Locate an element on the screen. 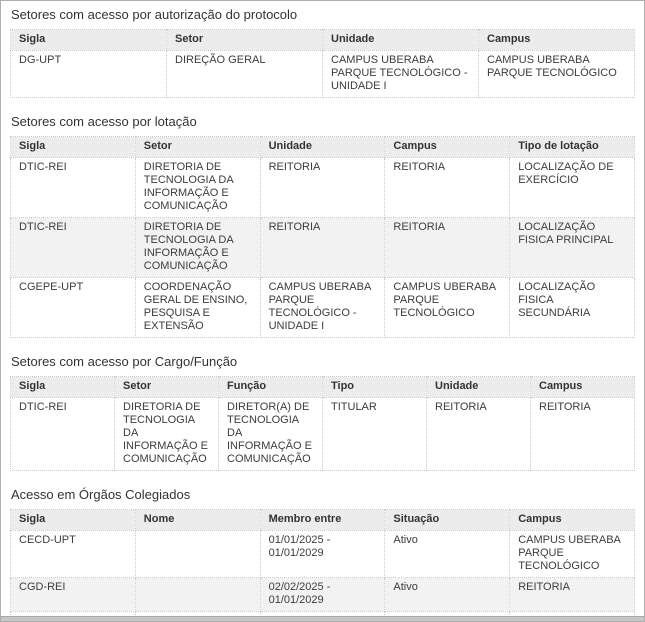  table-cell: 01/01/2025 - 01/01/2029 is located at coordinates (322, 554).